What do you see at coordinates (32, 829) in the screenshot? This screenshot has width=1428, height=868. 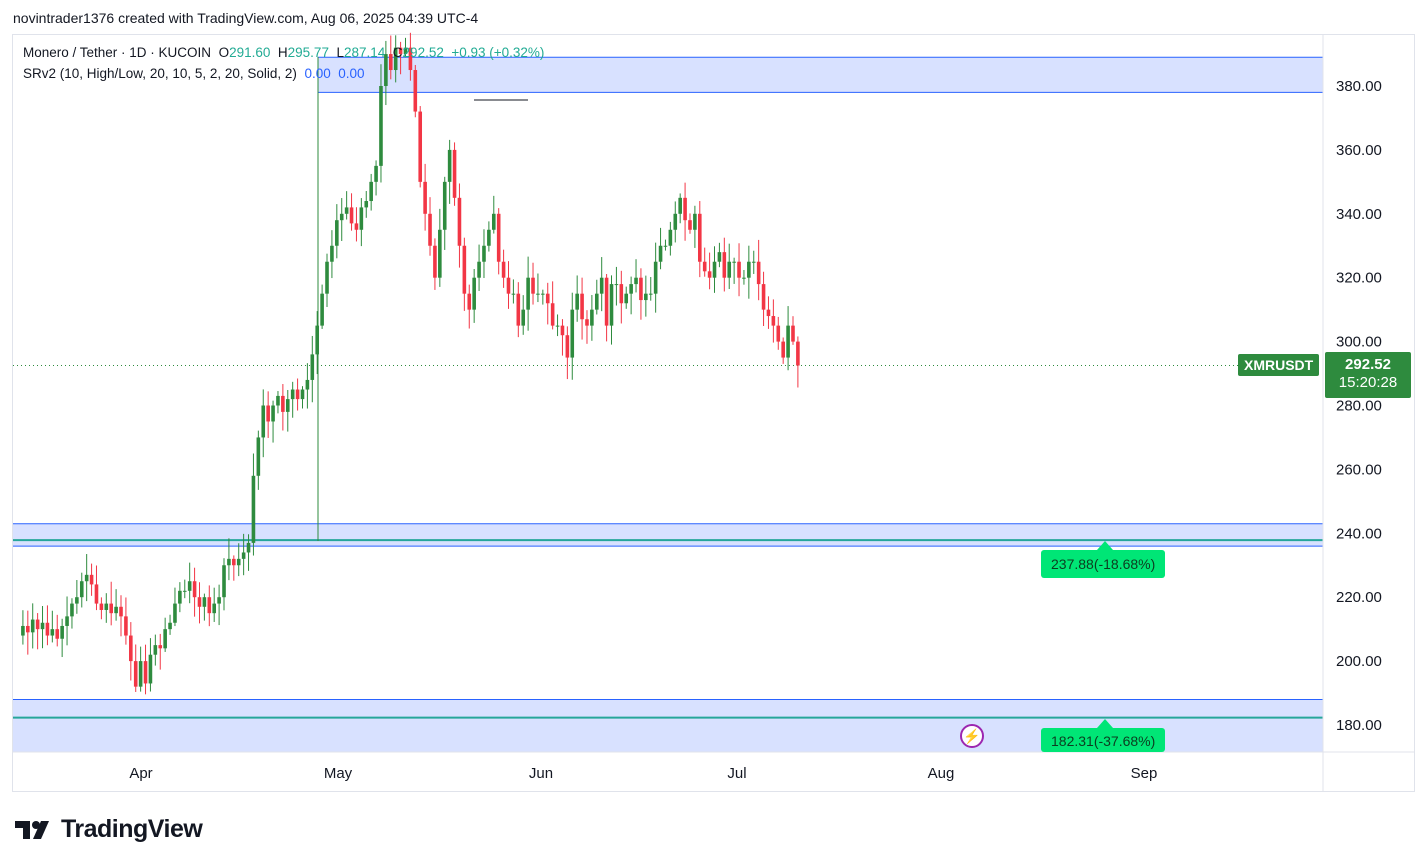 I see `tradingview-logo-icon` at bounding box center [32, 829].